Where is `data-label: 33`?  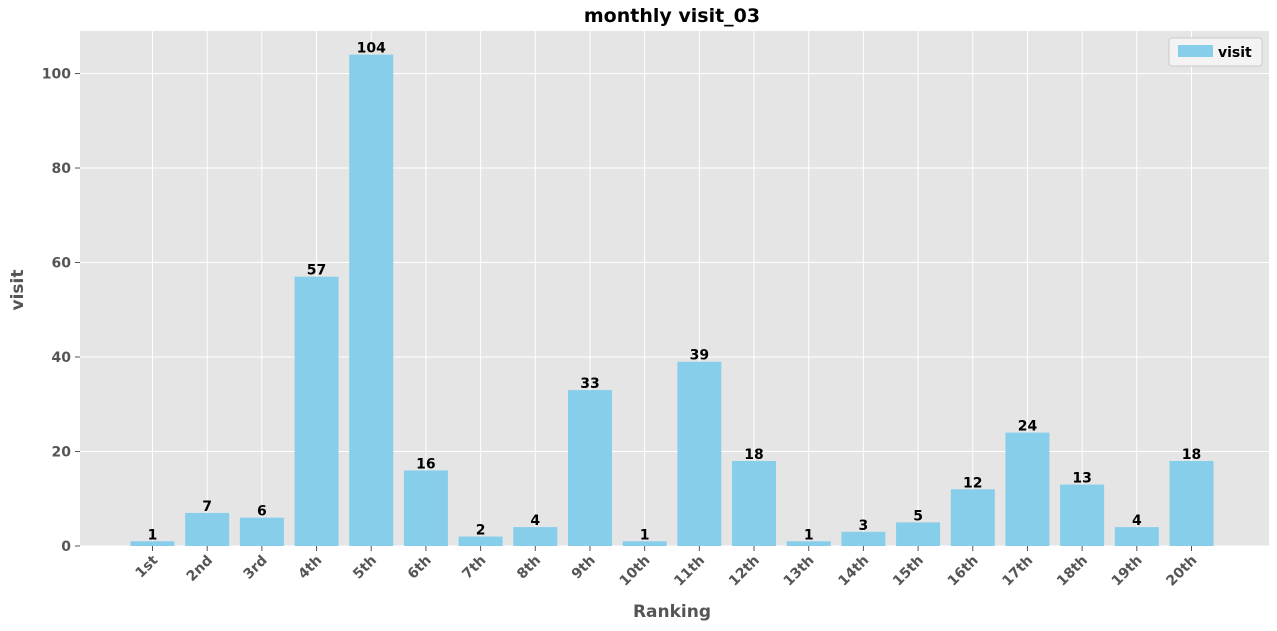
data-label: 33 is located at coordinates (589, 384).